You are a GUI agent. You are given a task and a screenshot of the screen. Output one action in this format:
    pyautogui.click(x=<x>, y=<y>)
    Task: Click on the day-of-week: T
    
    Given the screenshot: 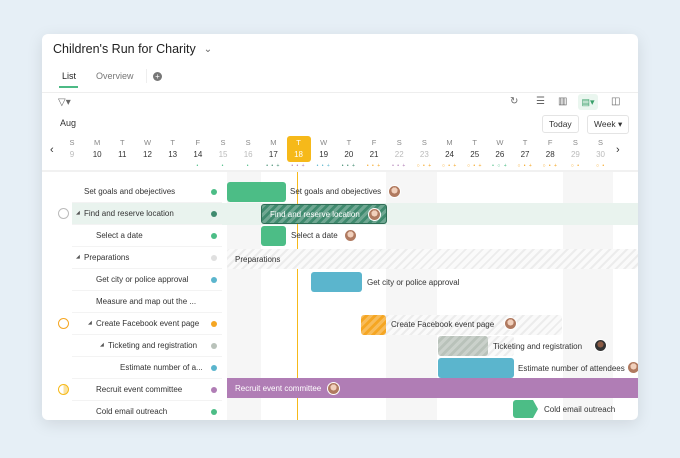 What is the action you would take?
    pyautogui.click(x=475, y=142)
    